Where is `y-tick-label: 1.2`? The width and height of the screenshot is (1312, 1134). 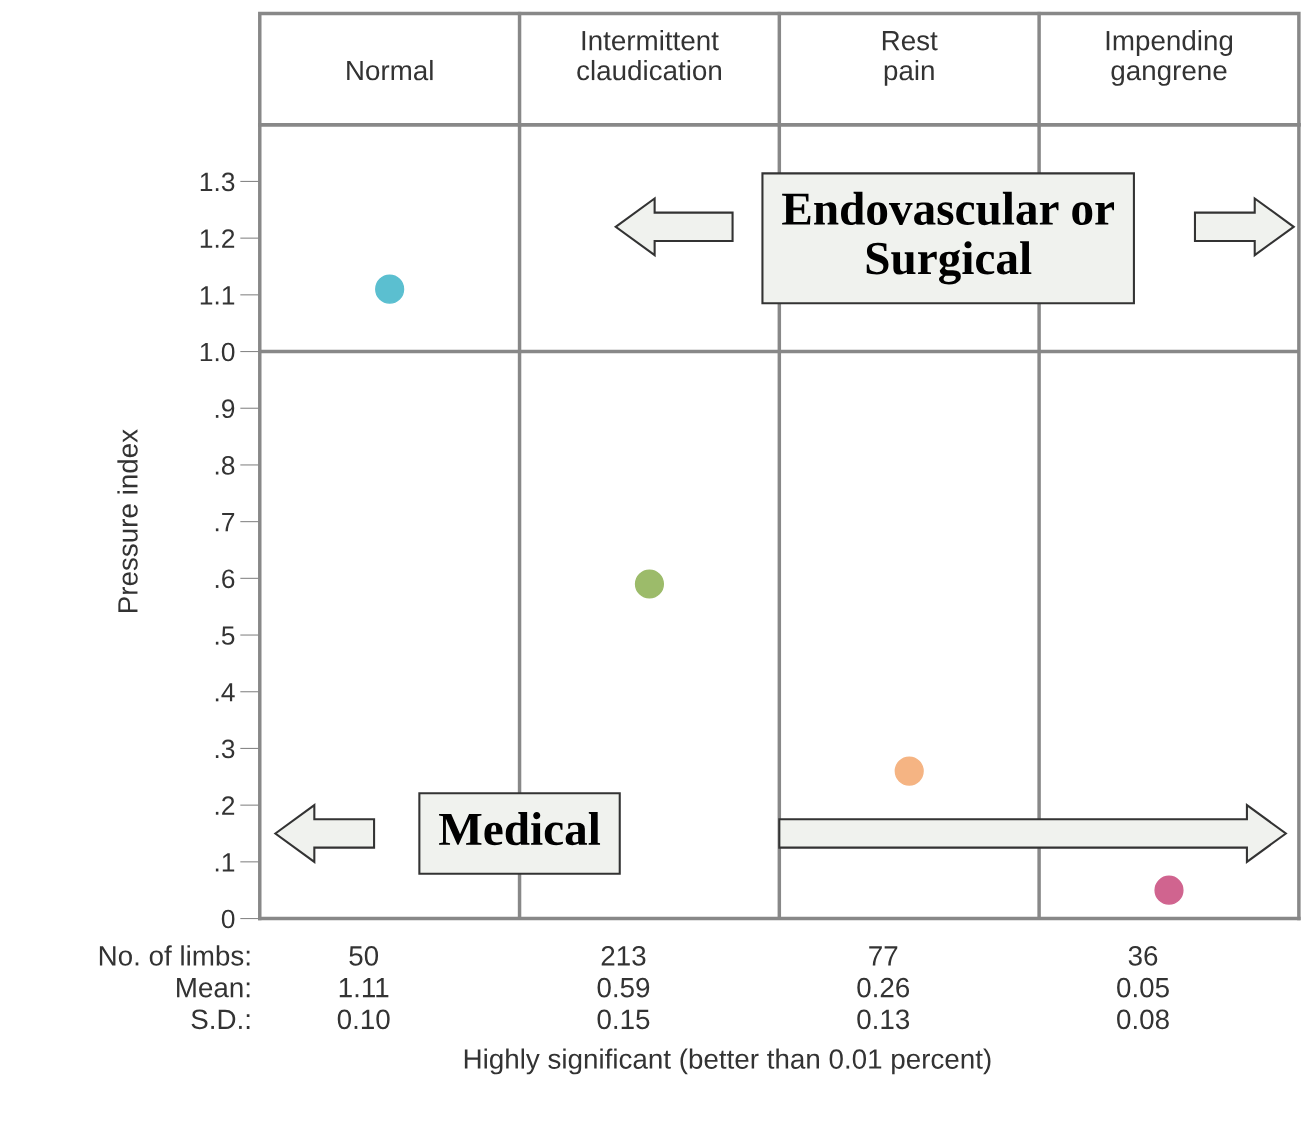 y-tick-label: 1.2 is located at coordinates (217, 238).